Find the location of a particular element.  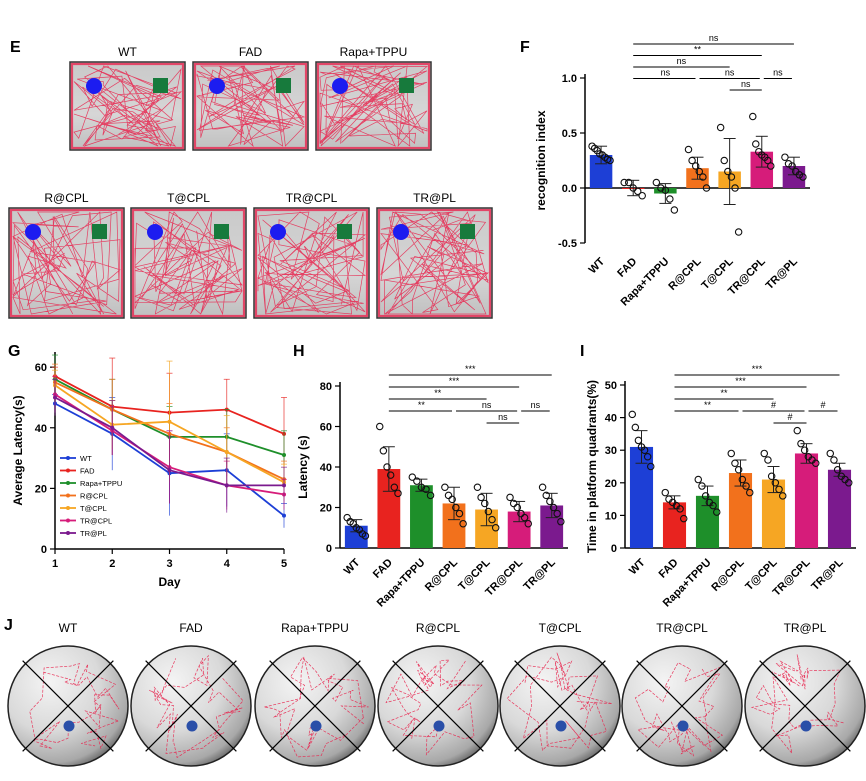

x-tick-label-fad: FAD is located at coordinates (627, 268).